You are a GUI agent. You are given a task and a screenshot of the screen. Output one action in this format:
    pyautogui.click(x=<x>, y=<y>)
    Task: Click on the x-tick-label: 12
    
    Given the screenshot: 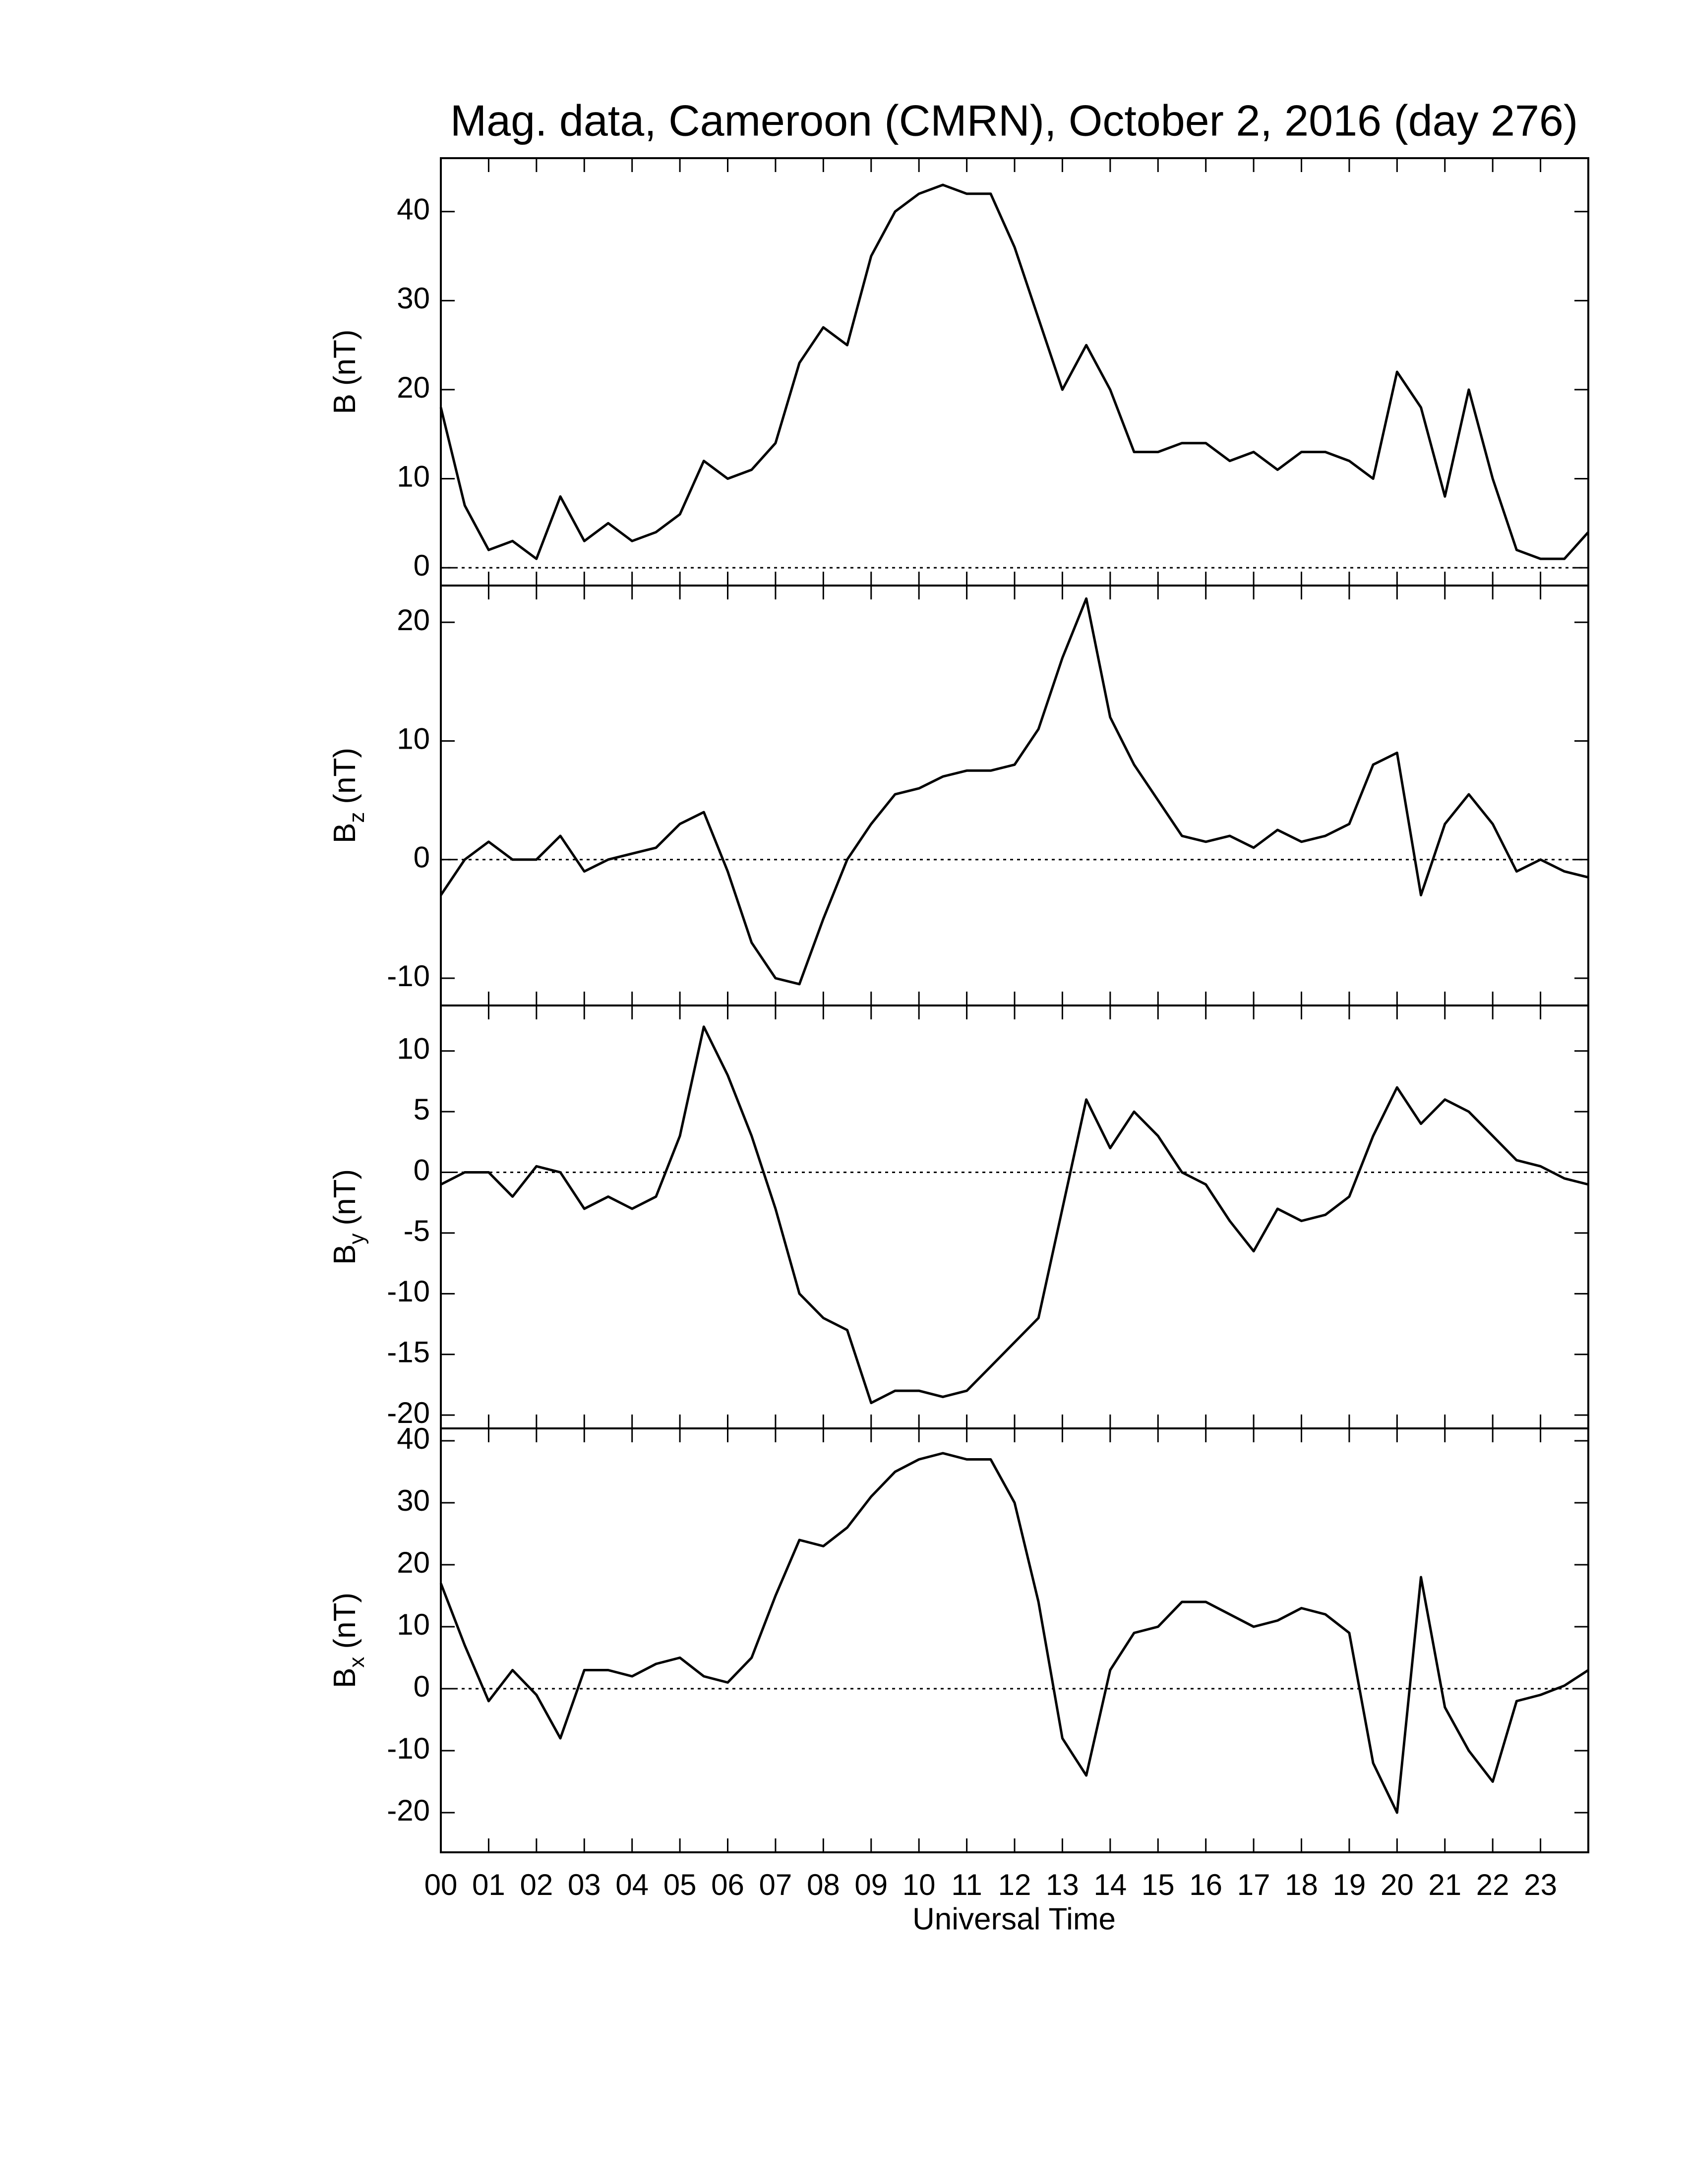 What is the action you would take?
    pyautogui.click(x=1015, y=1884)
    